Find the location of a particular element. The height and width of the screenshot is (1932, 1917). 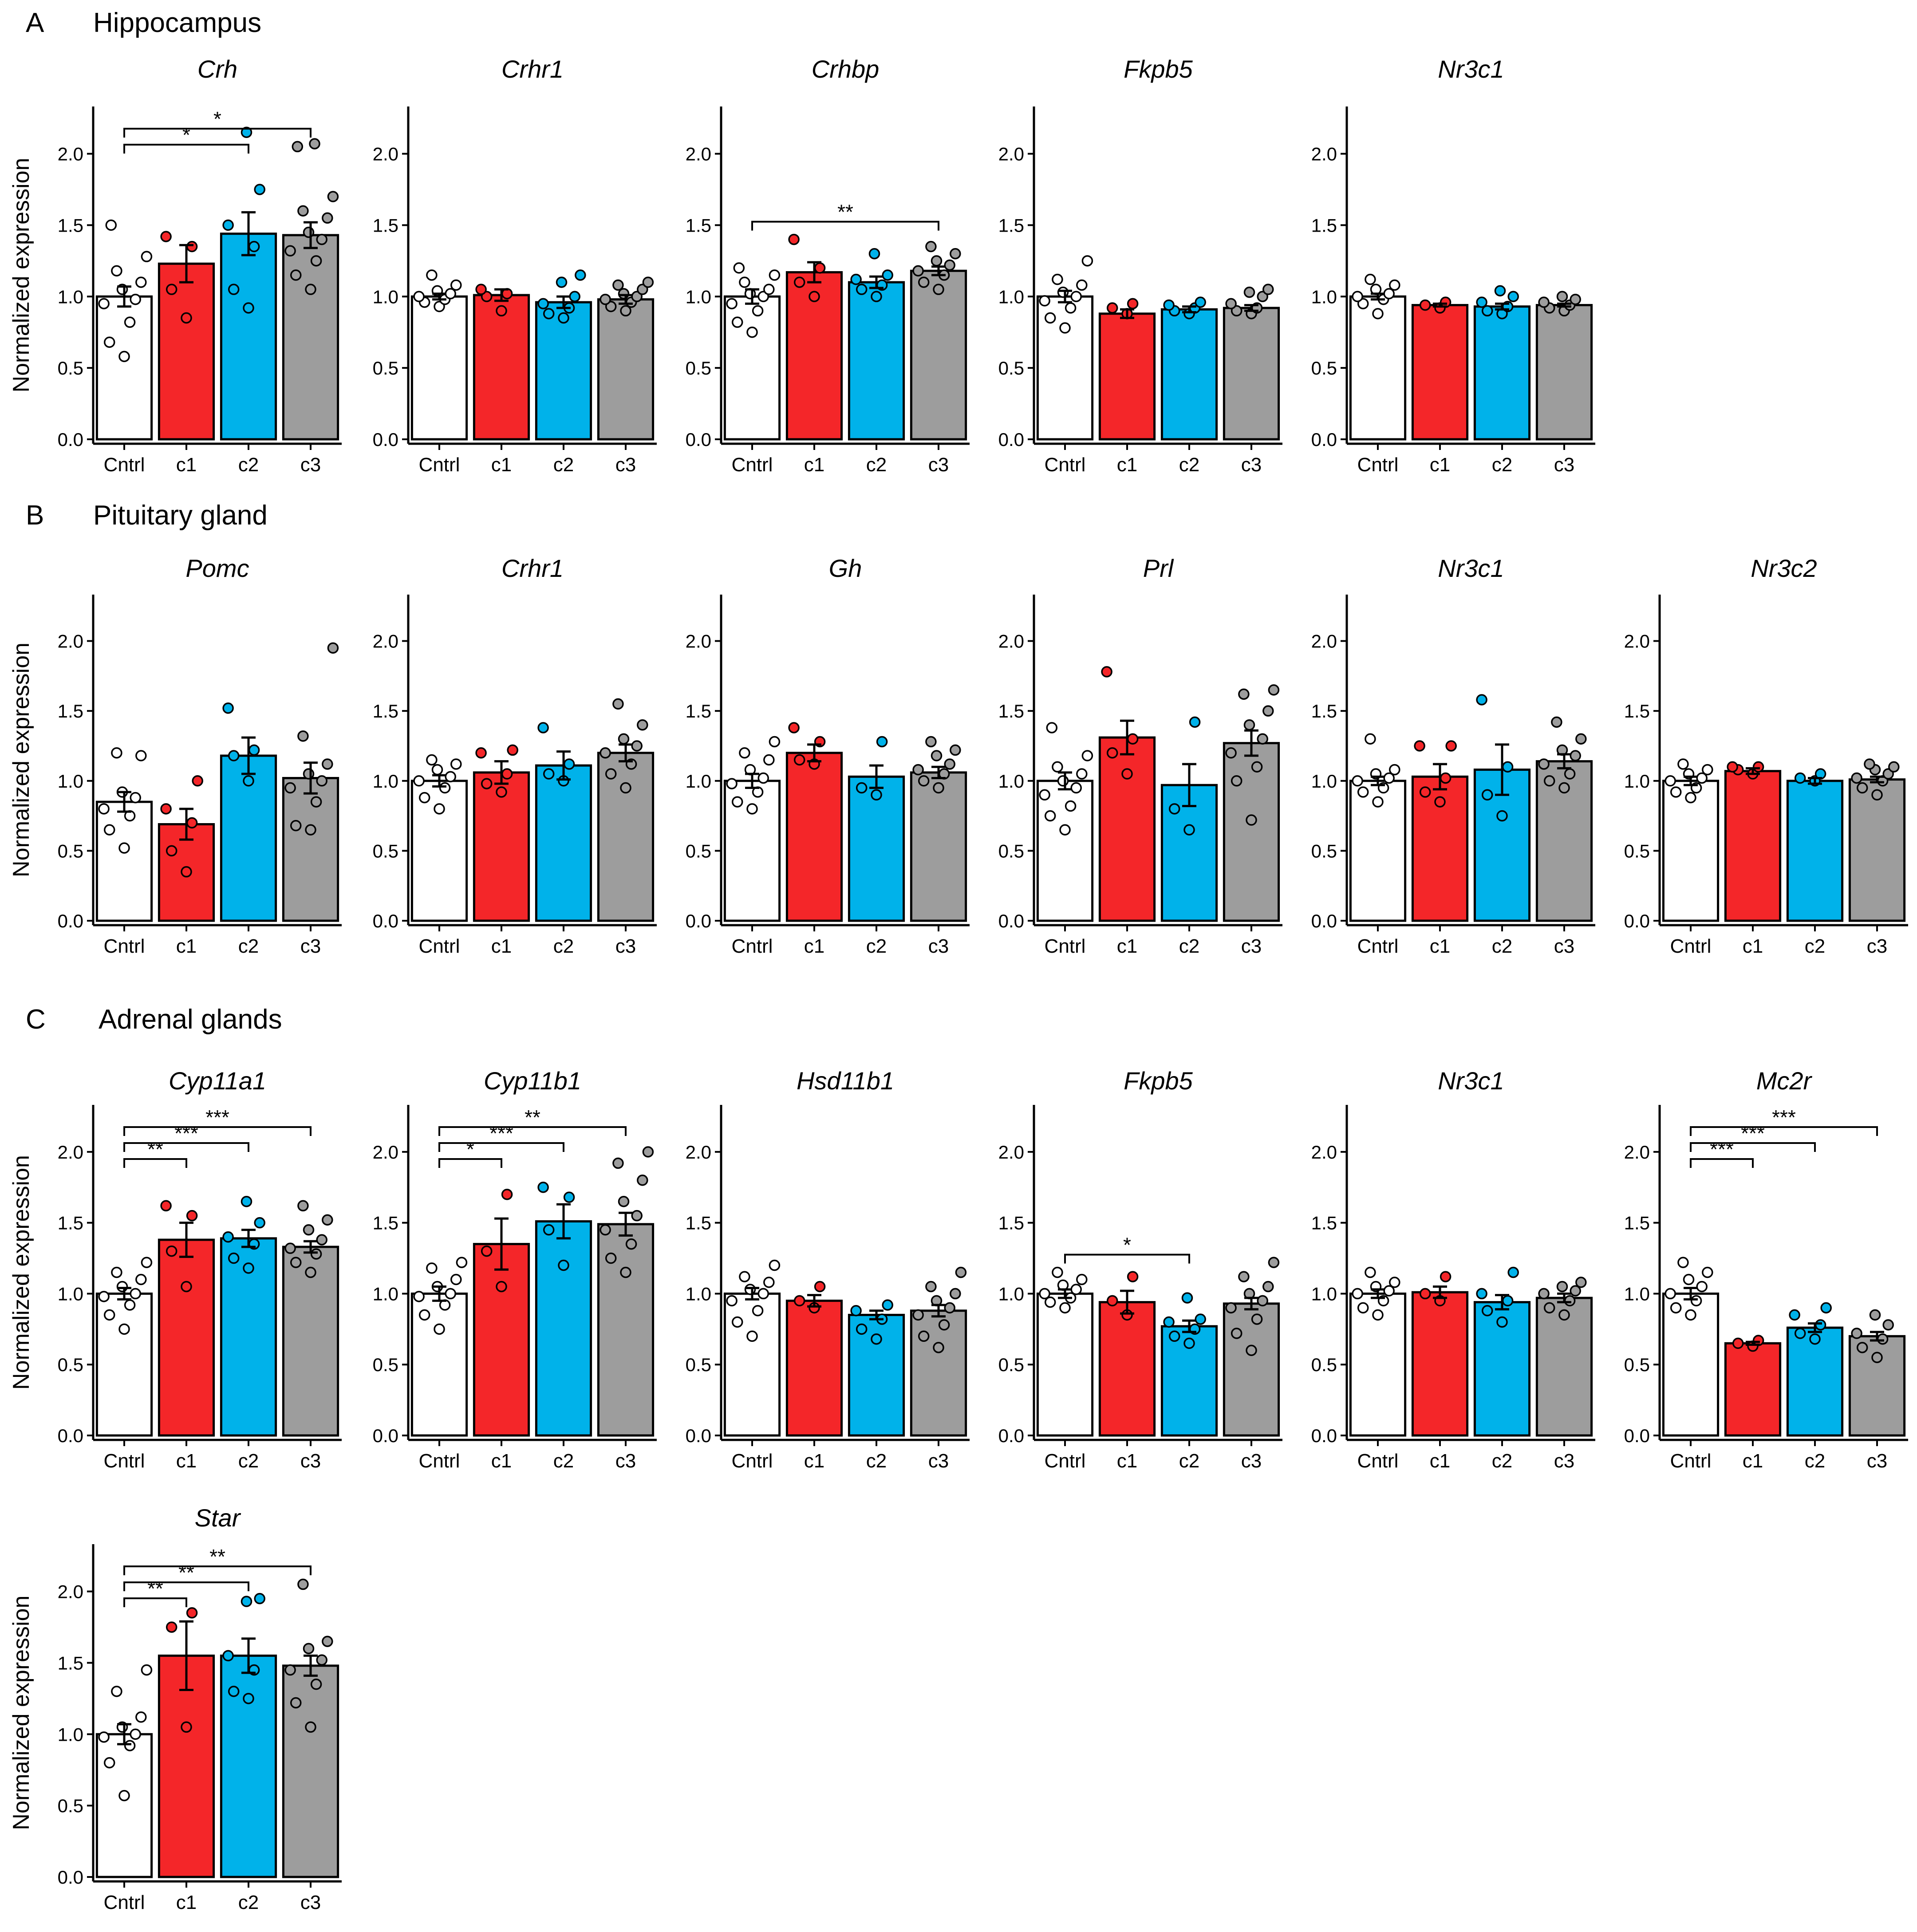

chart-panel-fkpb5: Fkpb5 0.0 0.5 1.0 1.5 2.0 Cntrl c1 c2 c3 is located at coordinates (1140, 265).